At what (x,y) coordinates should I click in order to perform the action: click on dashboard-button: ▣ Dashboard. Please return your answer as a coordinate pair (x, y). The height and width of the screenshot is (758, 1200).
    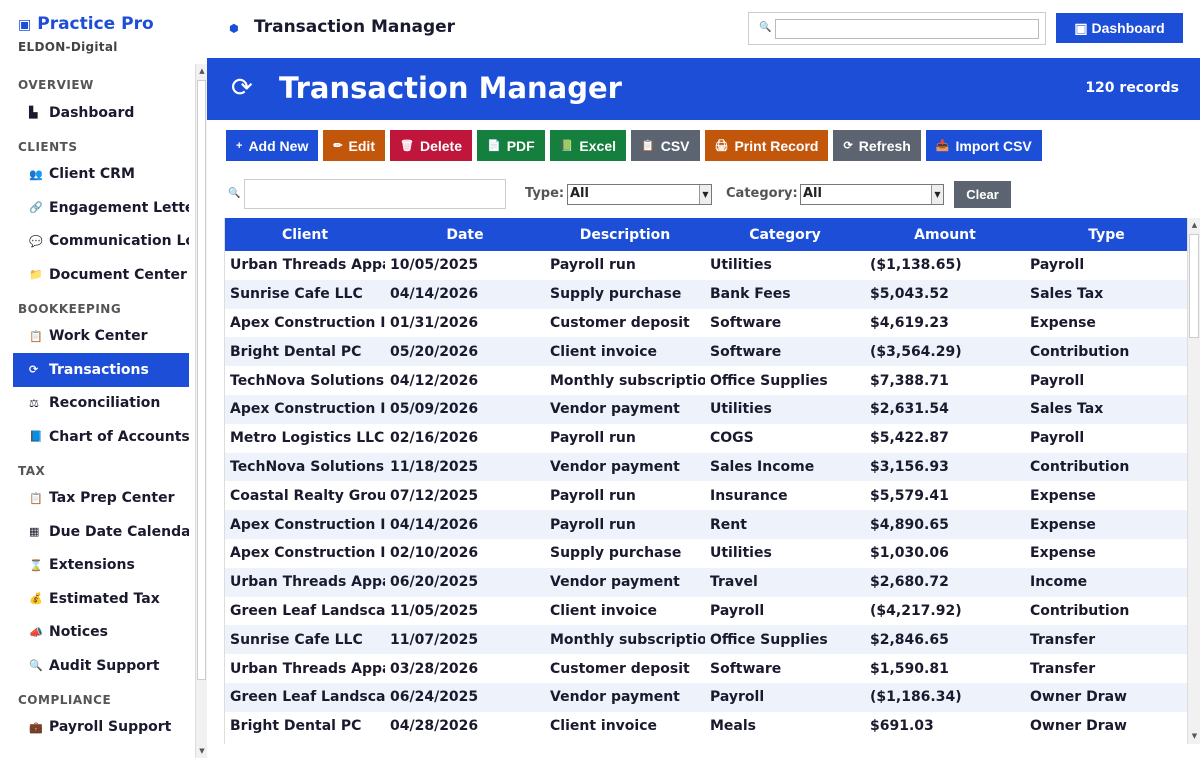
    Looking at the image, I should click on (1119, 28).